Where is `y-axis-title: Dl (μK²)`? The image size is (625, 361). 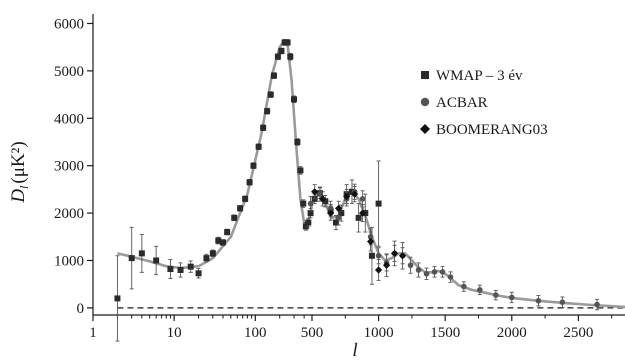 y-axis-title: Dl (μK²) is located at coordinates (19, 172).